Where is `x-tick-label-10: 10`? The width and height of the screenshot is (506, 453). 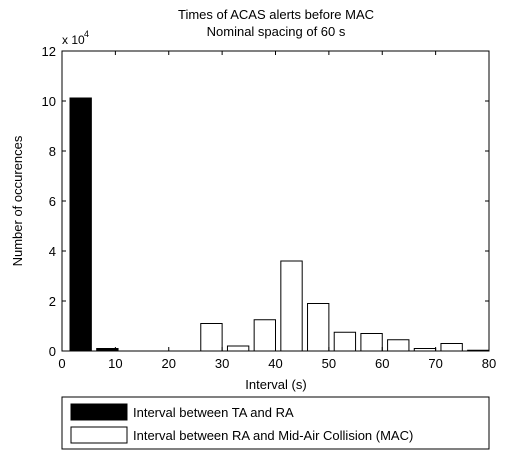
x-tick-label-10: 10 is located at coordinates (115, 363).